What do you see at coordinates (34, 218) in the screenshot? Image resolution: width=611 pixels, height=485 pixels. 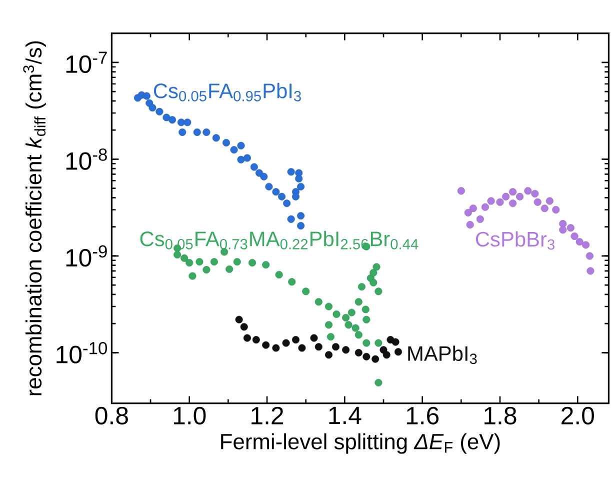 I see `y-axis-title: recombination coefficient k$_{diff}$ (cm$^{3}$/s)` at bounding box center [34, 218].